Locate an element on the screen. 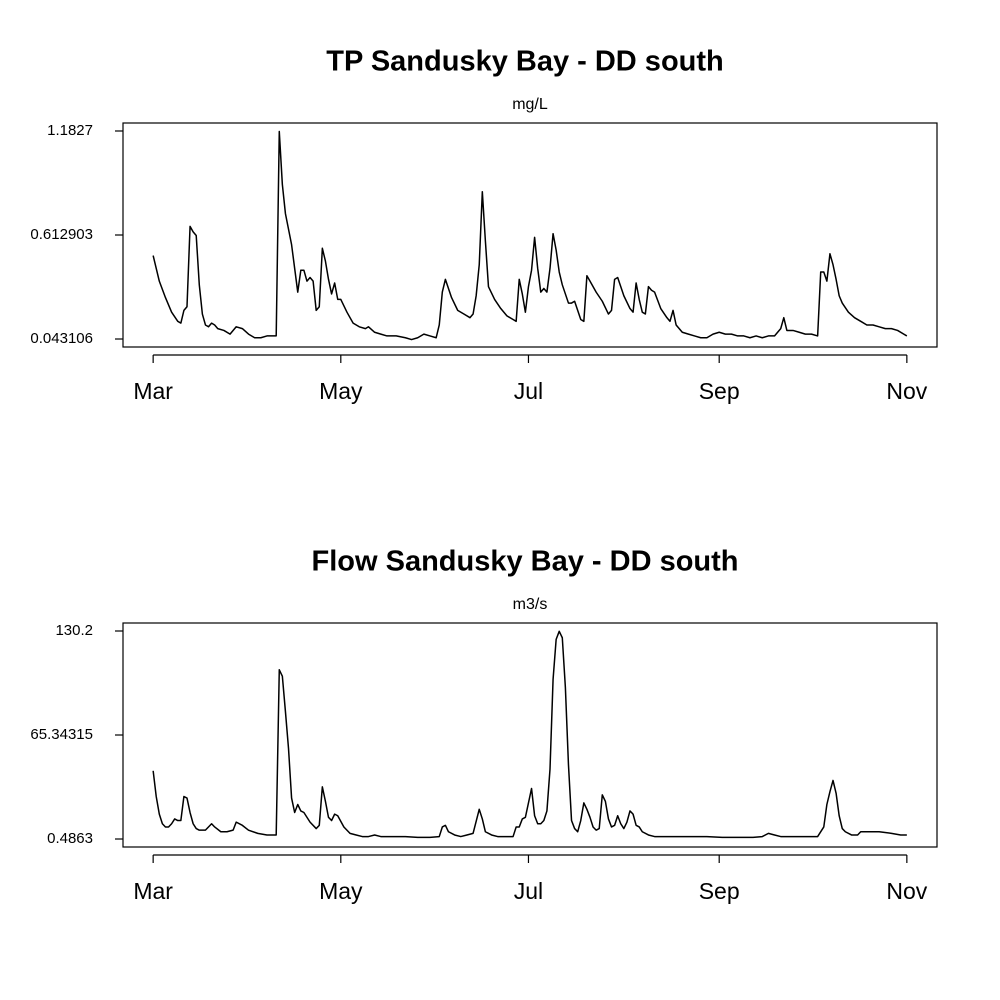  chart-subtitle: mg/L is located at coordinates (530, 104).